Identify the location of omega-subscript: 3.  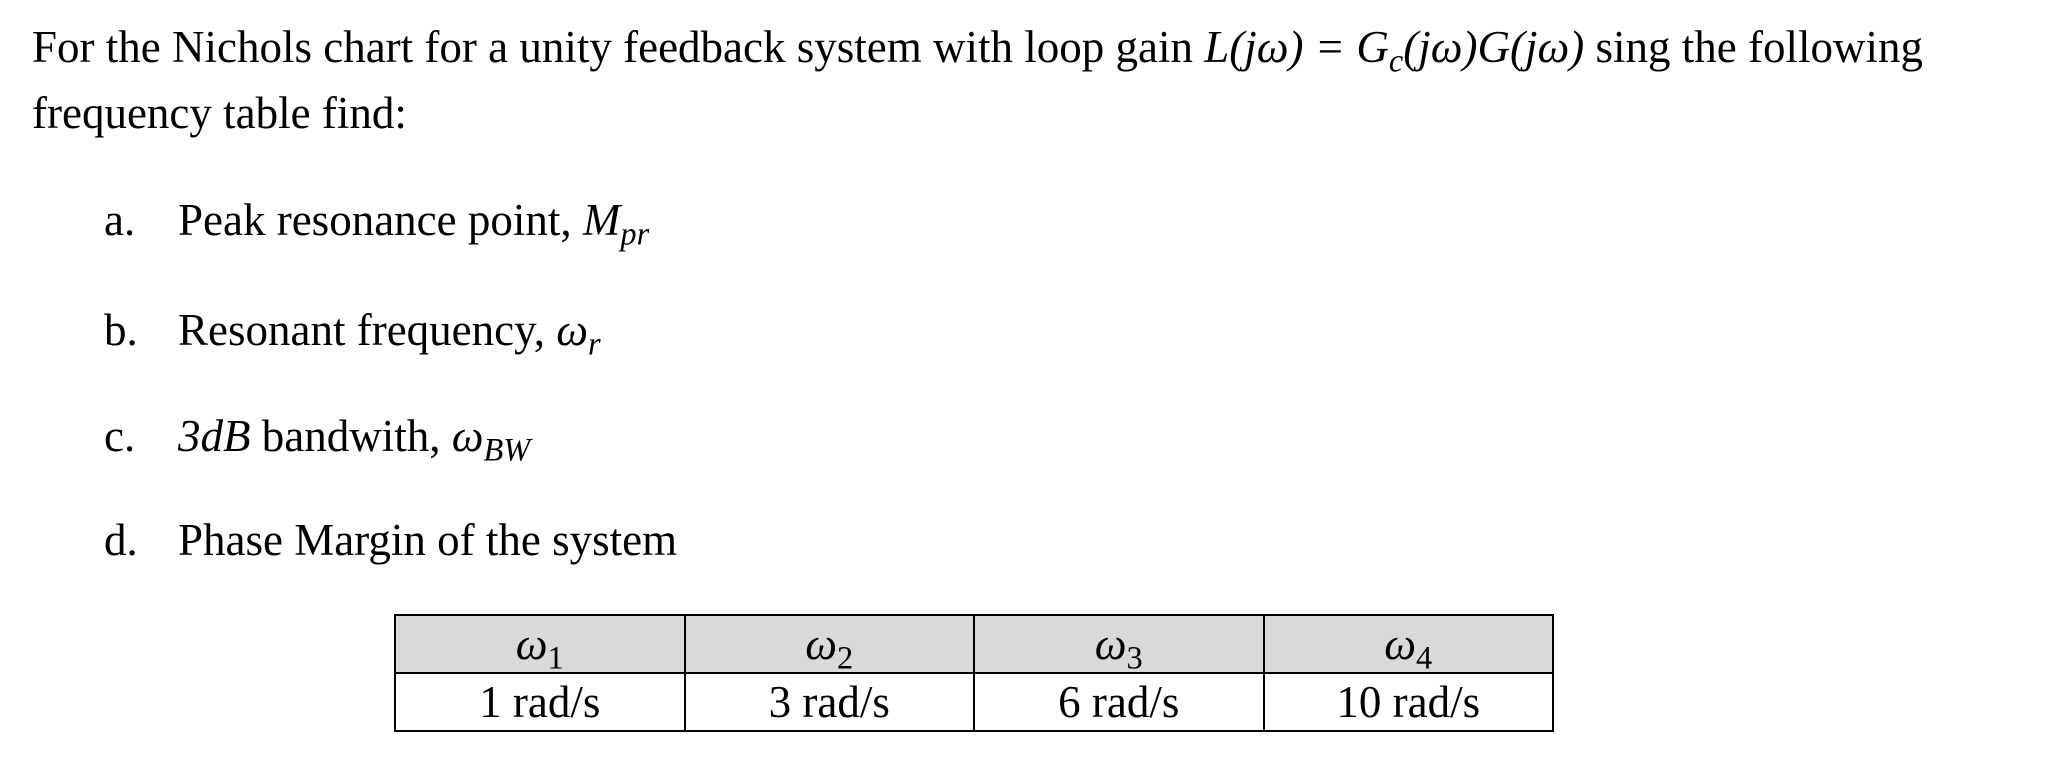
(1134, 658).